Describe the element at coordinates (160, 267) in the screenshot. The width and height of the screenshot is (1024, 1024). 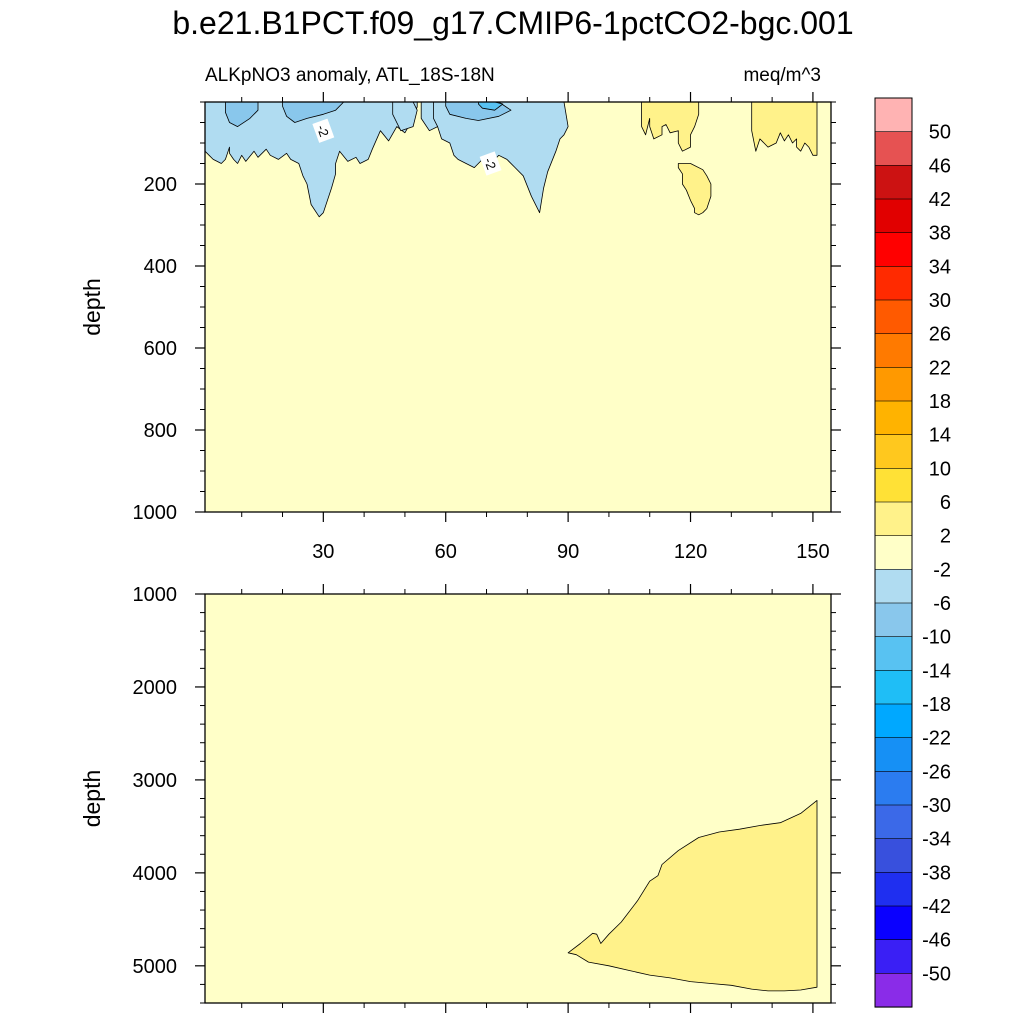
I see `y-tick-label: 400` at that location.